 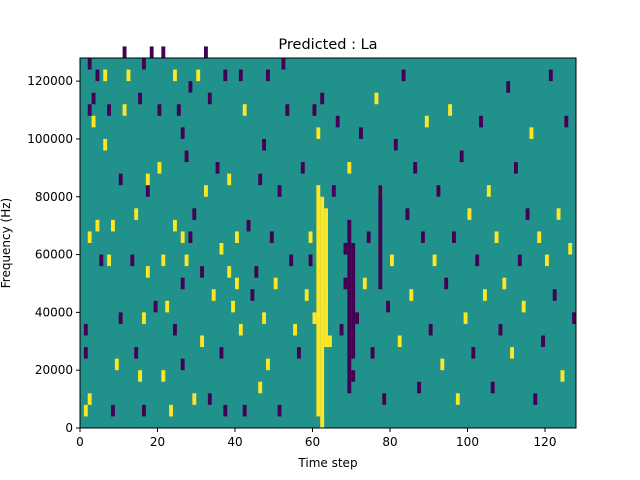 I want to click on y-tick-label: 40000, so click(x=54, y=312).